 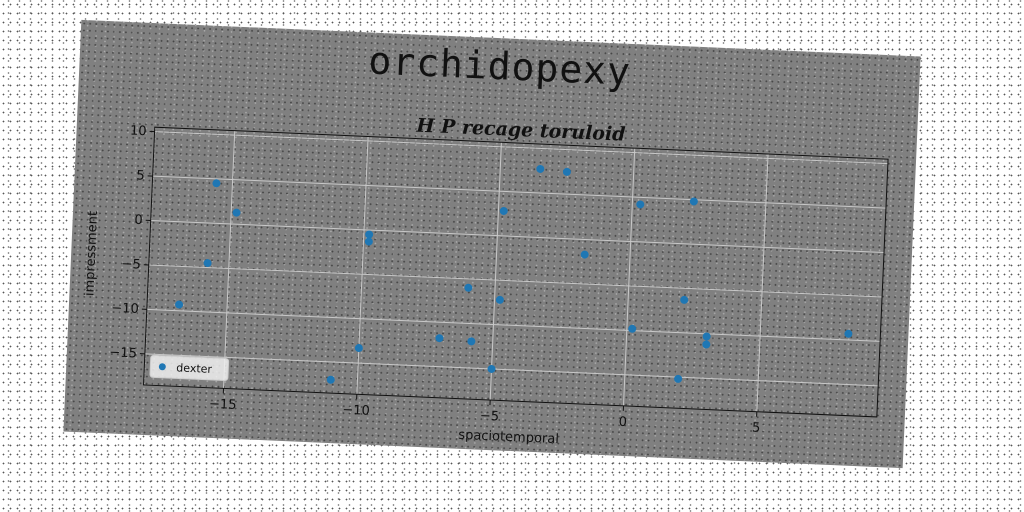 I want to click on x-tick-label: −10, so click(x=356, y=411).